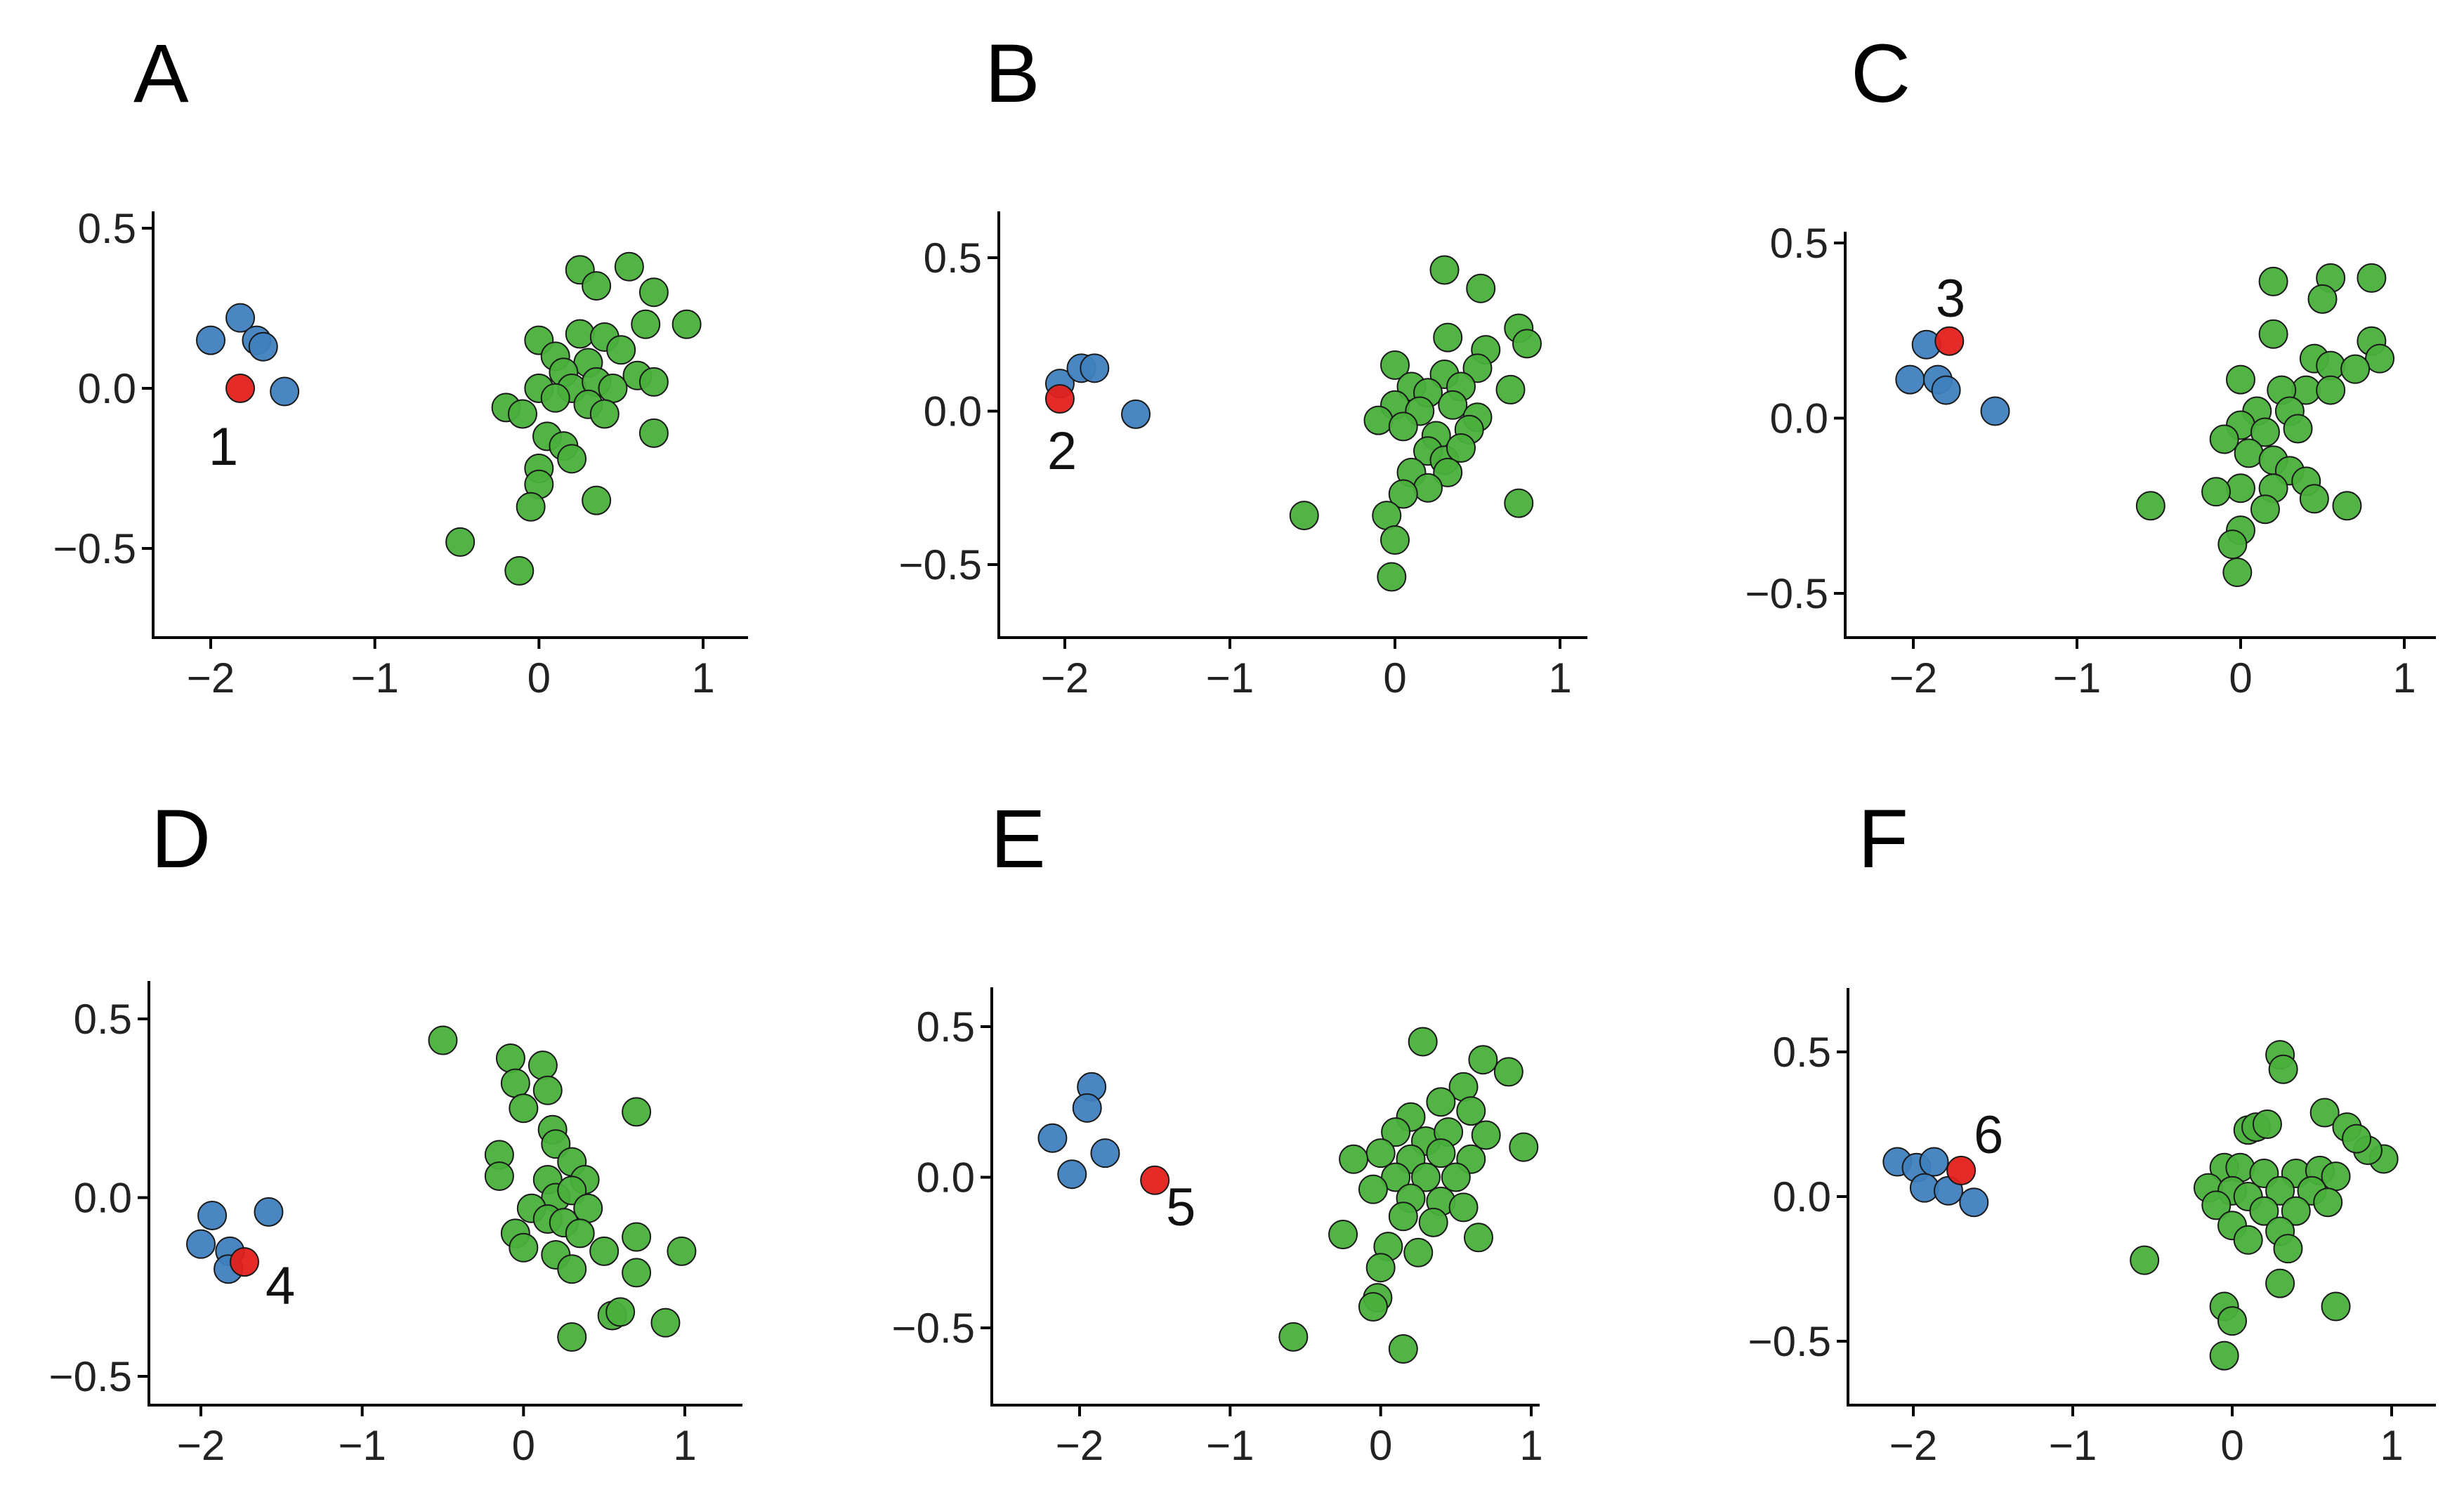  What do you see at coordinates (224, 447) in the screenshot?
I see `annotation-label-a: 1` at bounding box center [224, 447].